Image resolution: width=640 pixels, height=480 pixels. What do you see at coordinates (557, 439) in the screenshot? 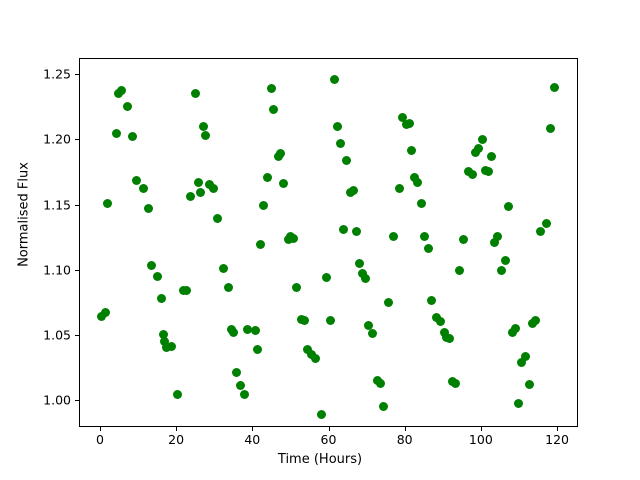
I see `x-tick-label: 120` at bounding box center [557, 439].